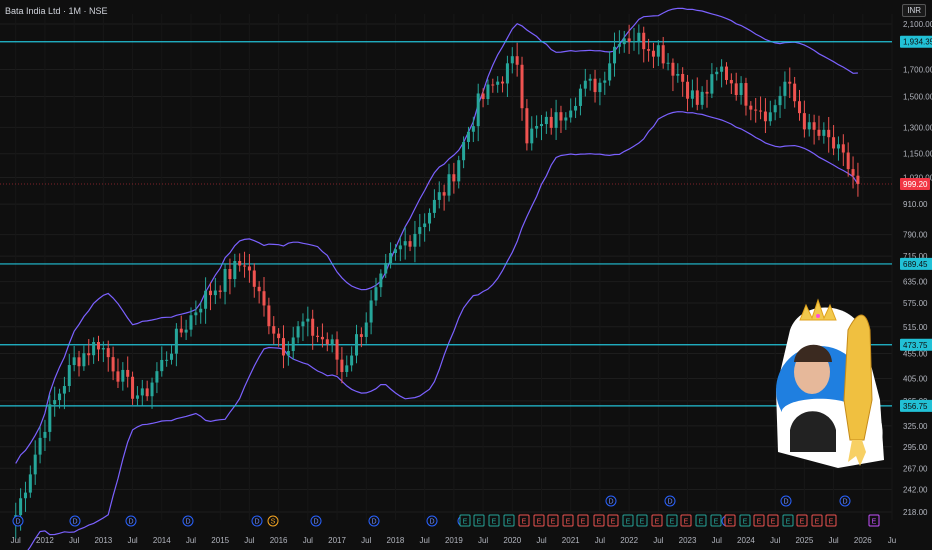  I want to click on x-tick-label: 2018, so click(396, 540).